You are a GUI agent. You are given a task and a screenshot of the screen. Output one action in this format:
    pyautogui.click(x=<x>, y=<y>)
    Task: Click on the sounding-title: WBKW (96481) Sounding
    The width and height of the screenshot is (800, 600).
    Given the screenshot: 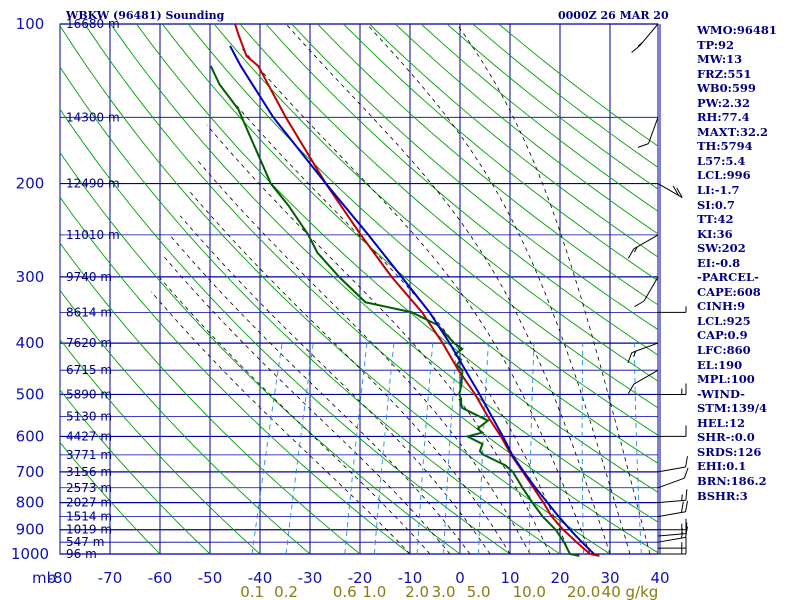 What is the action you would take?
    pyautogui.click(x=145, y=15)
    